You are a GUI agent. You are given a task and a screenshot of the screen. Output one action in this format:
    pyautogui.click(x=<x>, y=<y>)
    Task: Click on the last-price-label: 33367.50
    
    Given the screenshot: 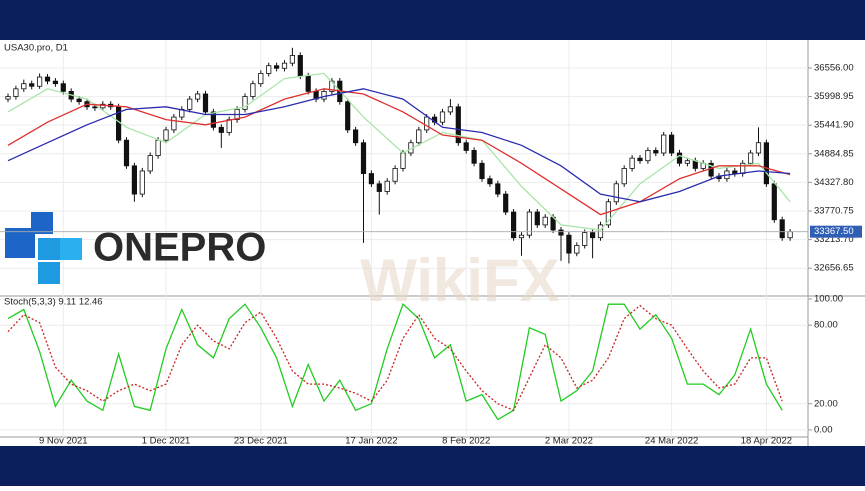 What is the action you would take?
    pyautogui.click(x=834, y=231)
    